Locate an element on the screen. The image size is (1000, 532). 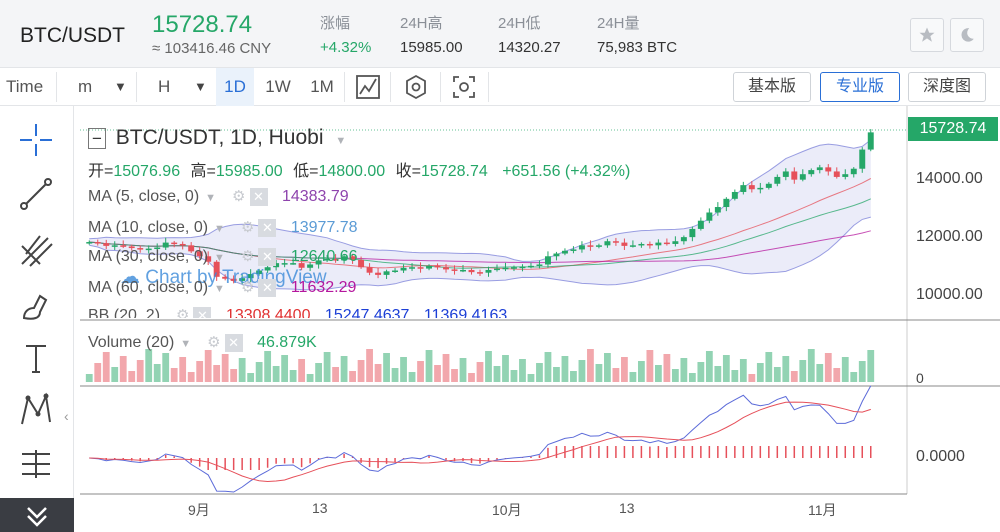
hour-select: H ▼ is located at coordinates (176, 87).